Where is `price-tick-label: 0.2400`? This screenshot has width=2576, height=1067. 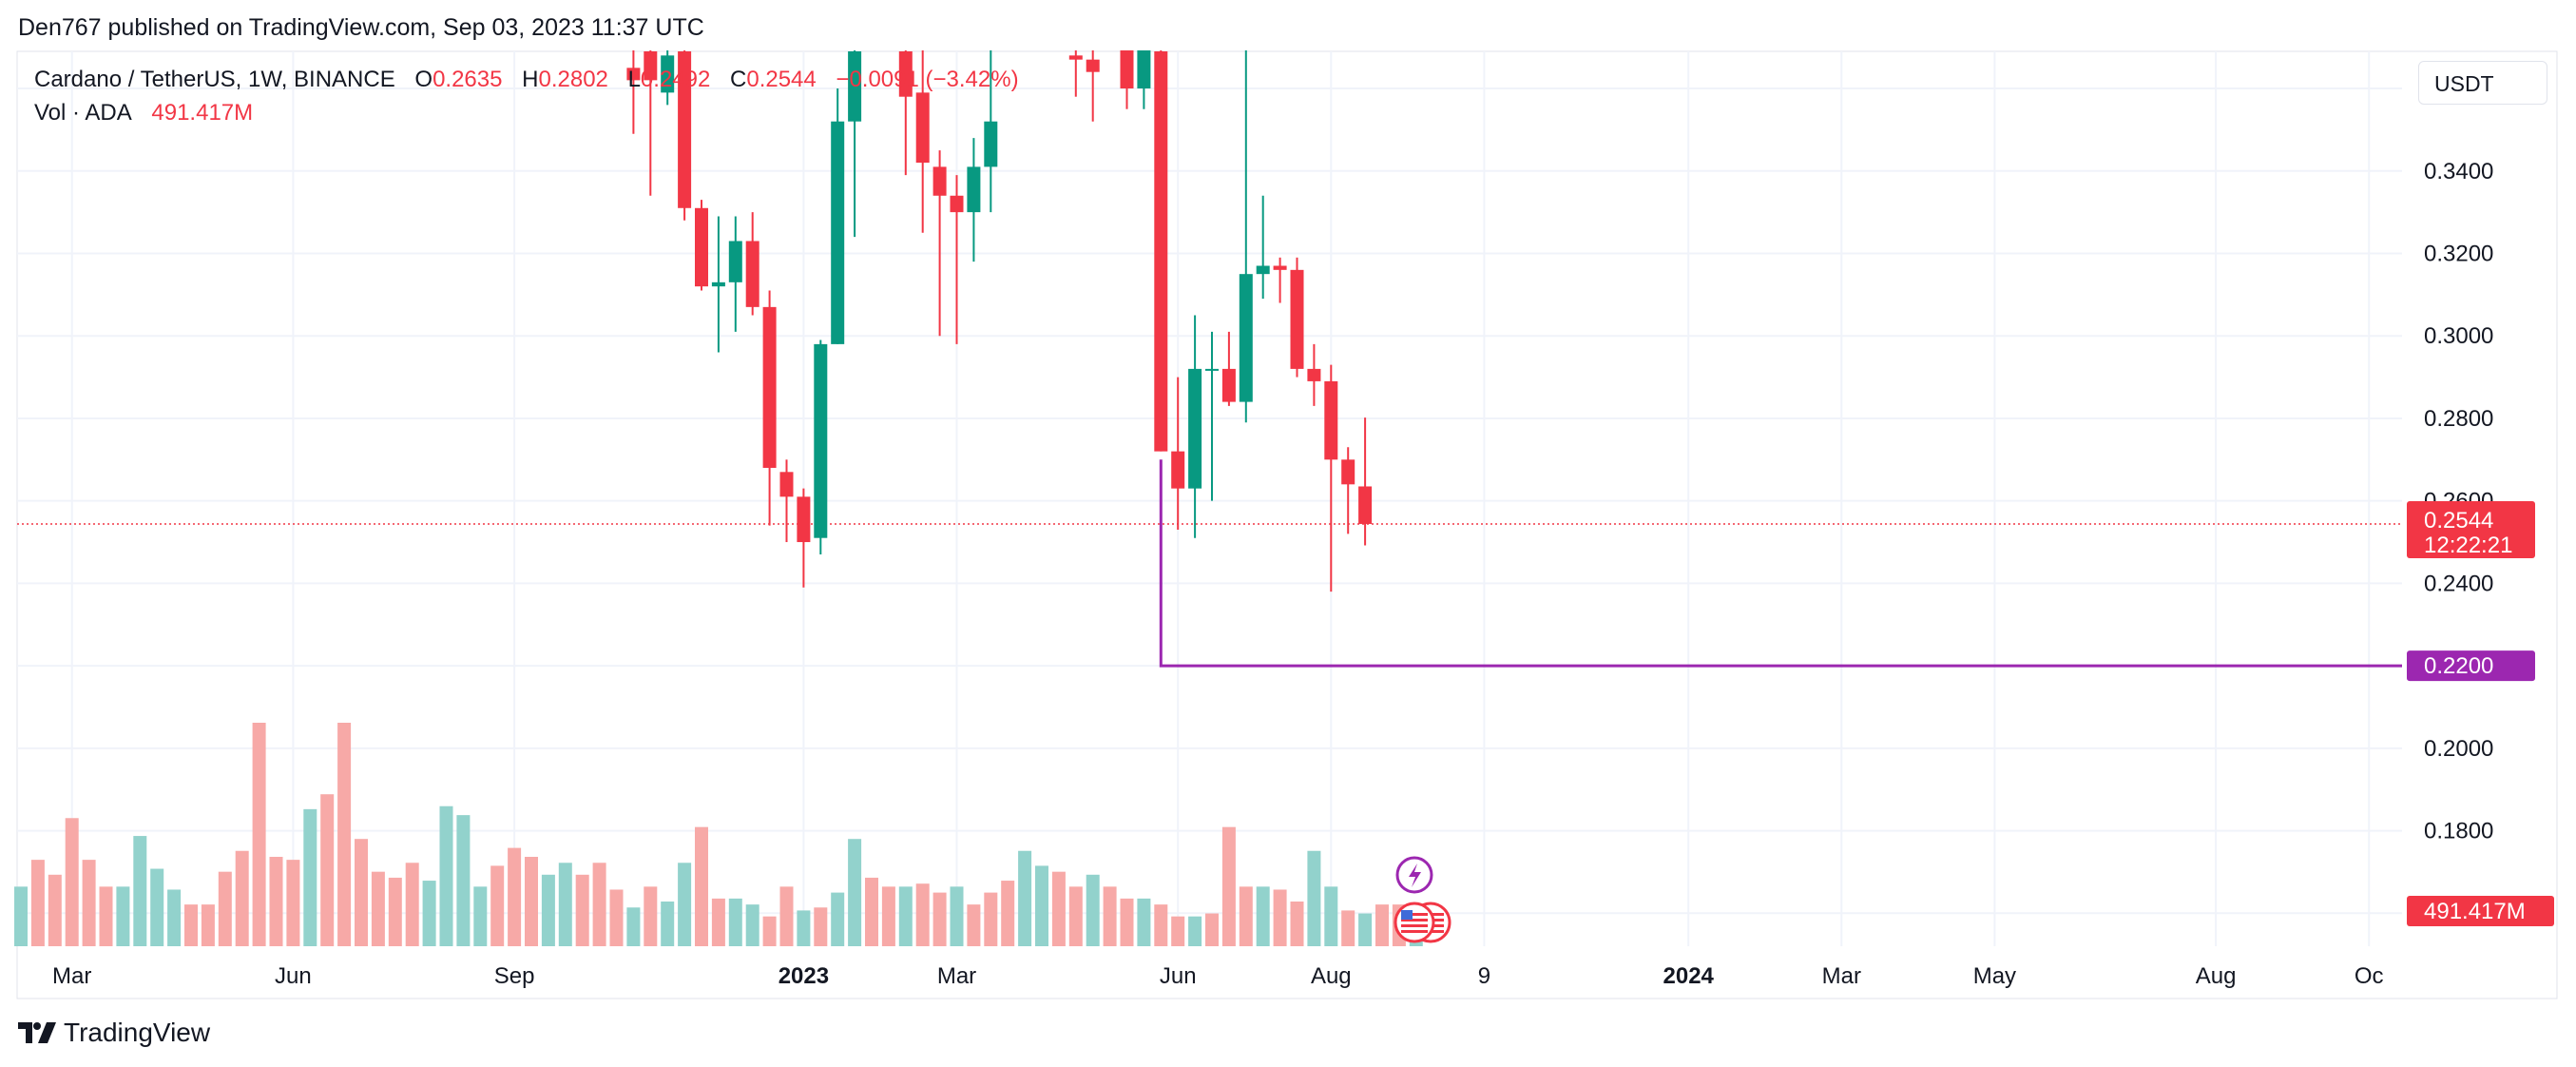
price-tick-label: 0.2400 is located at coordinates (2459, 583).